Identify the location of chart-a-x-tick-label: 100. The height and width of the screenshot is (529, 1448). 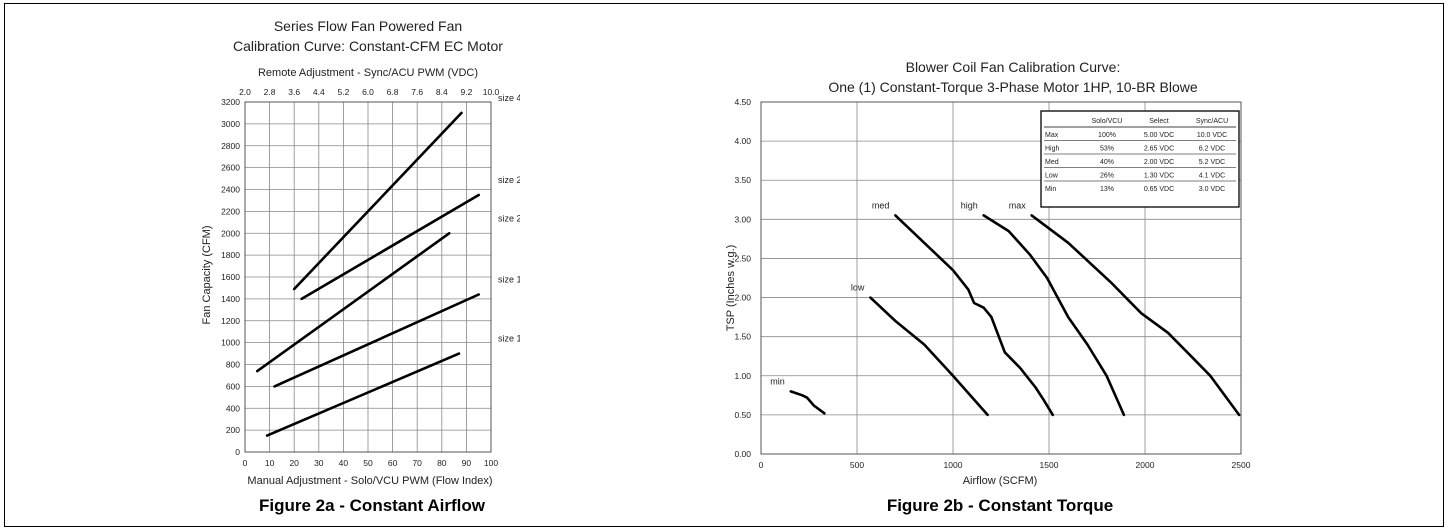
(491, 463).